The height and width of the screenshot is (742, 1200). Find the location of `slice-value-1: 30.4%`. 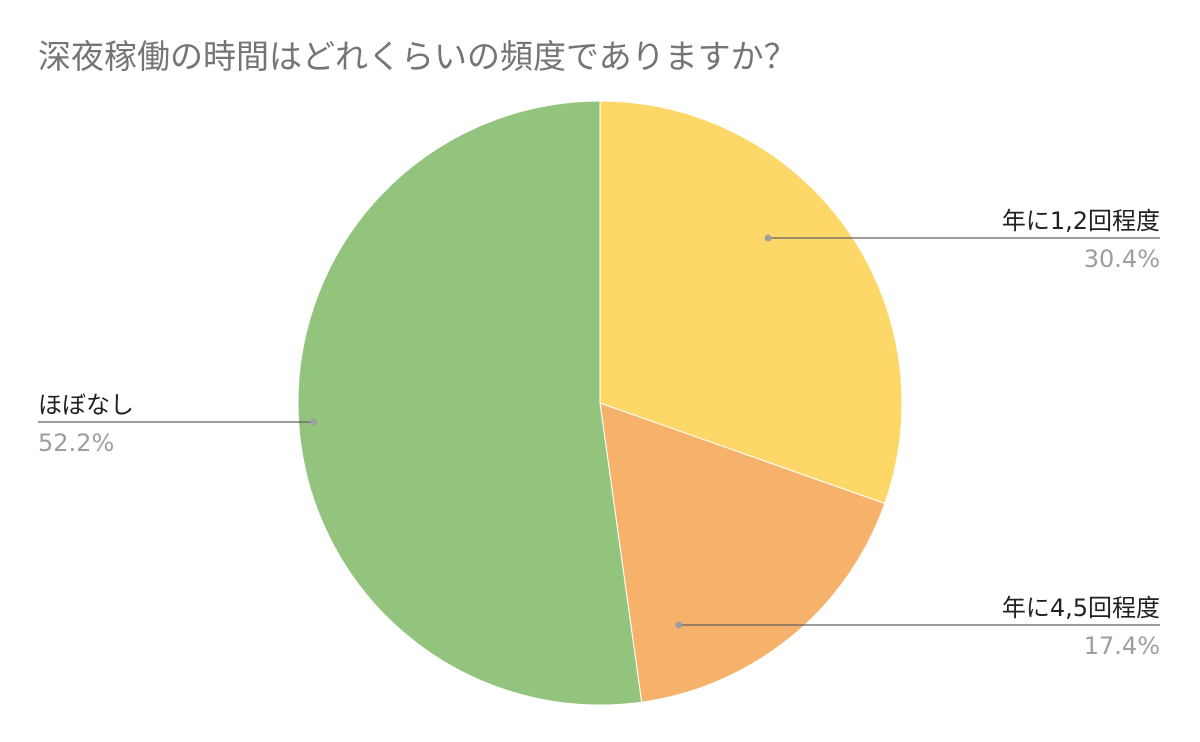

slice-value-1: 30.4% is located at coordinates (1122, 259).